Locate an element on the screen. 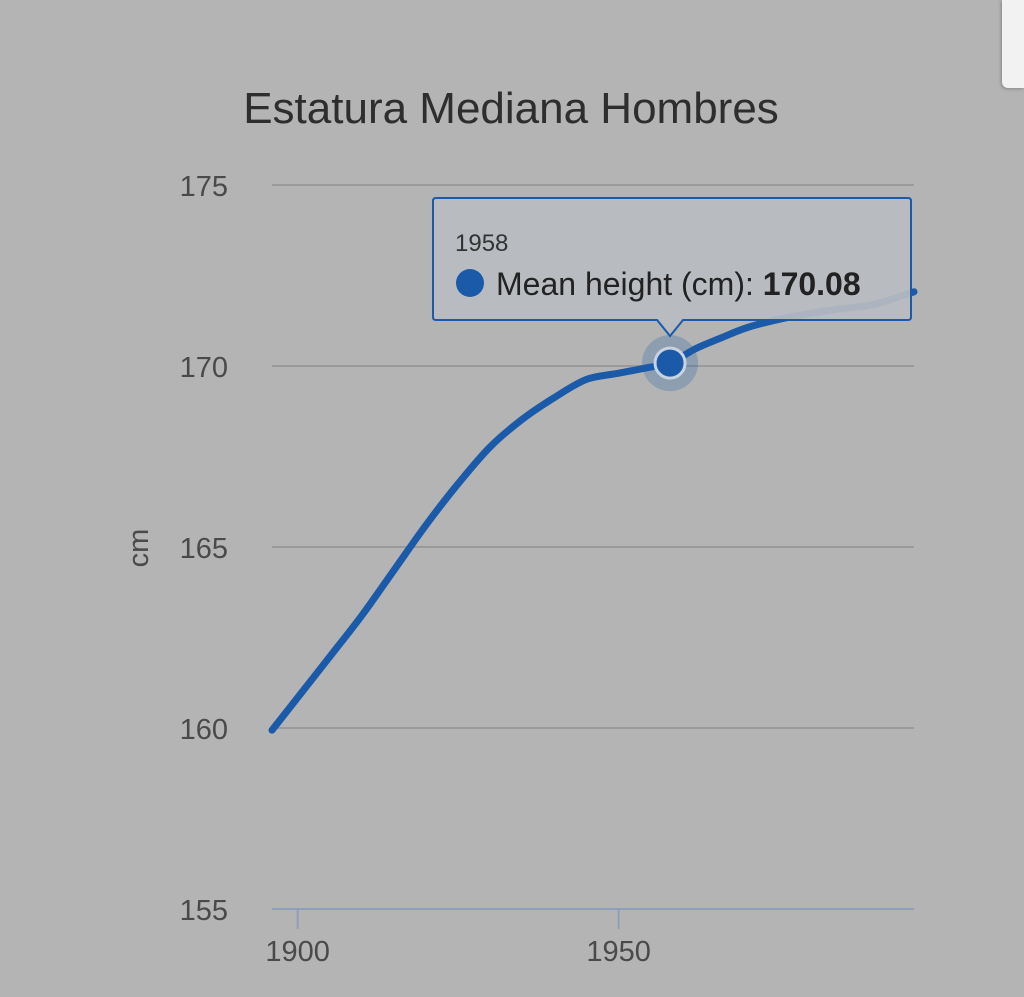 This screenshot has width=1024, height=997. tooltip-box is located at coordinates (672, 267).